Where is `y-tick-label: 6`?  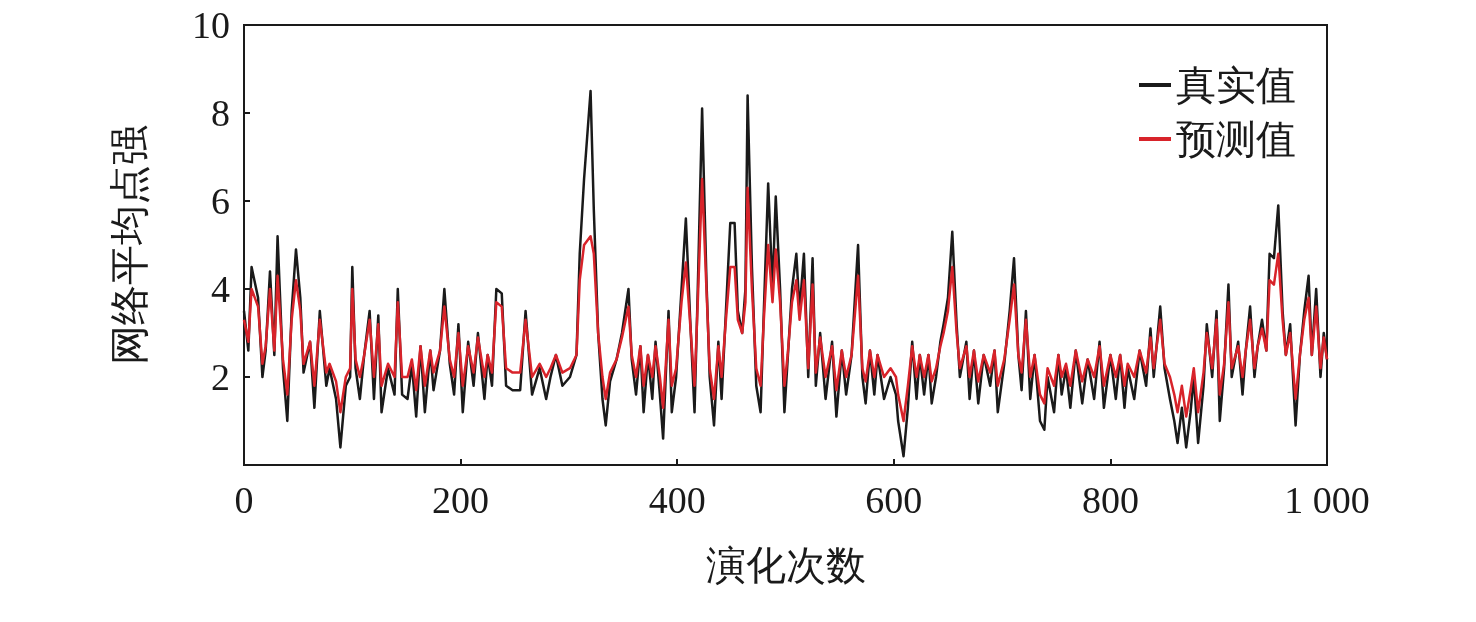
y-tick-label: 6 is located at coordinates (220, 201).